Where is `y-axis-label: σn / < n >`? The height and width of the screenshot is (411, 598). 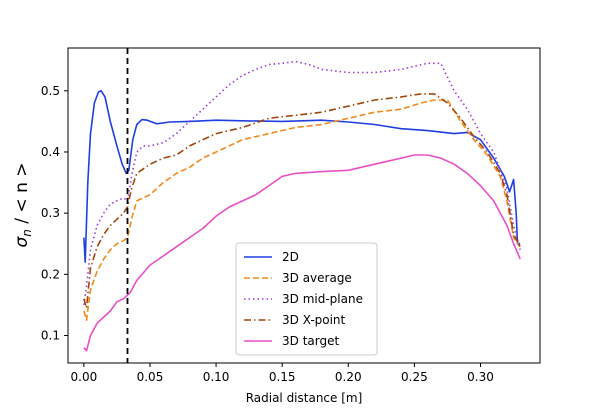
y-axis-label: σn / < n > is located at coordinates (23, 205).